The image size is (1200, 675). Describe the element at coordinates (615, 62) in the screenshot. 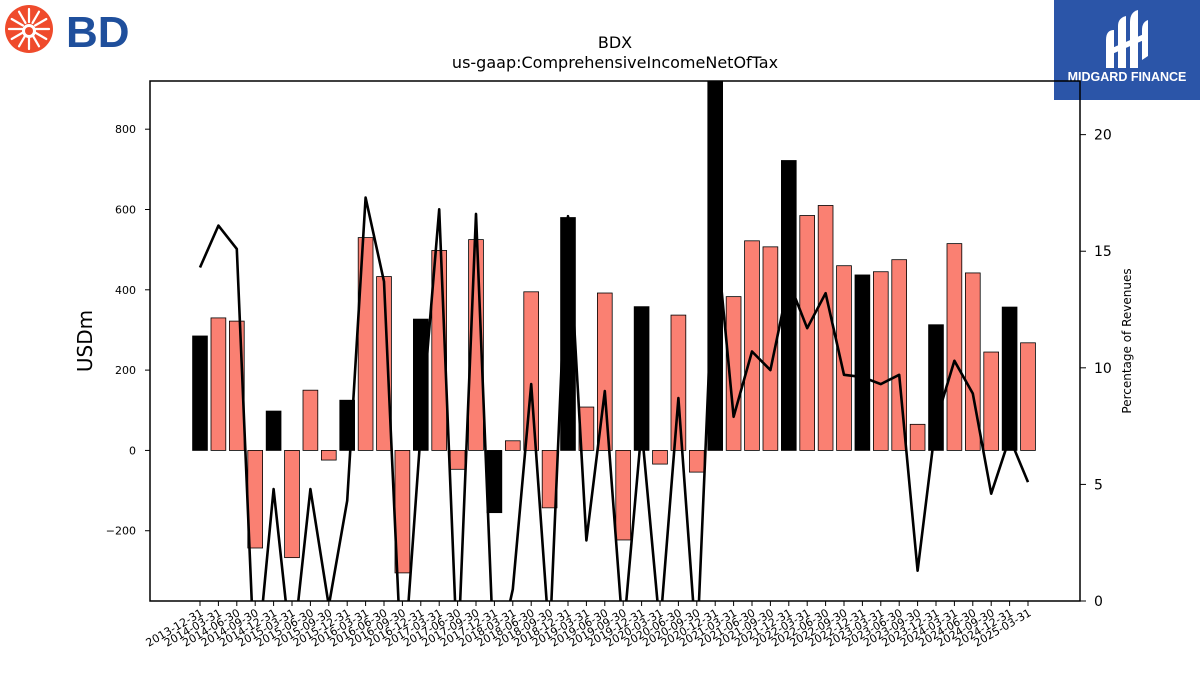

I see `chart-subtitle: us-gaap:ComprehensiveIncomeNetOfTax` at that location.